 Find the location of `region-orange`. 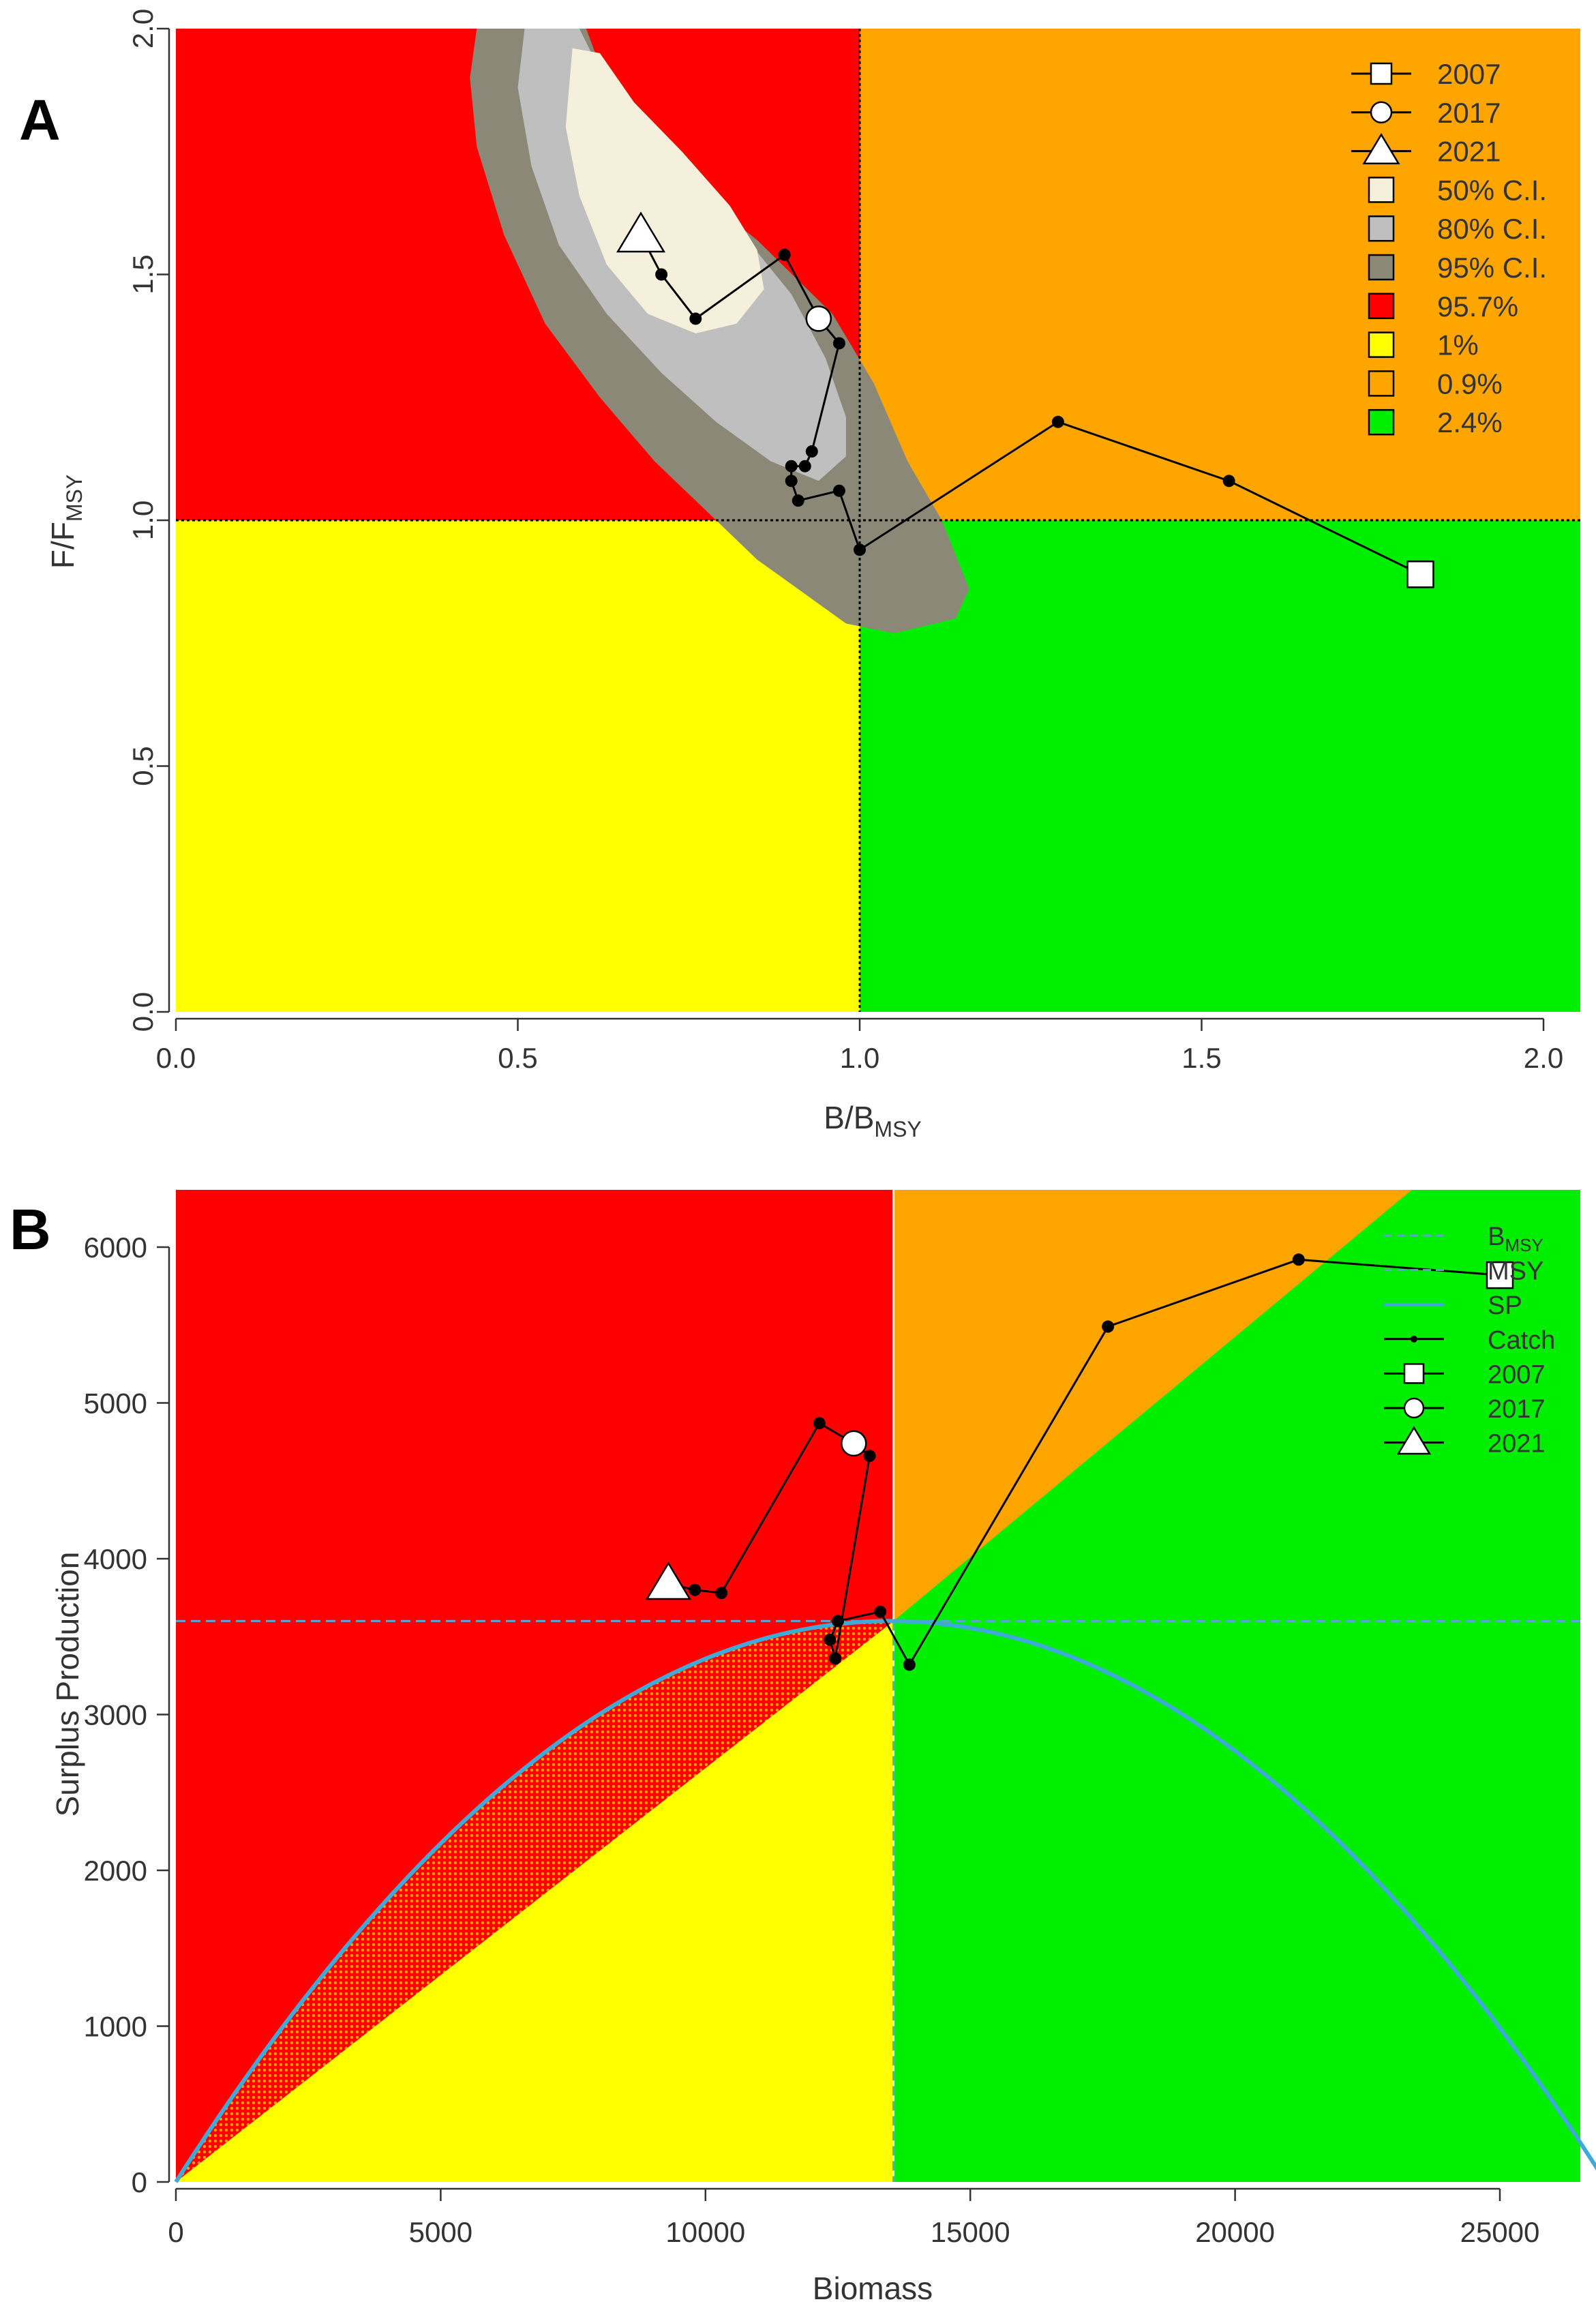

region-orange is located at coordinates (1152, 1405).